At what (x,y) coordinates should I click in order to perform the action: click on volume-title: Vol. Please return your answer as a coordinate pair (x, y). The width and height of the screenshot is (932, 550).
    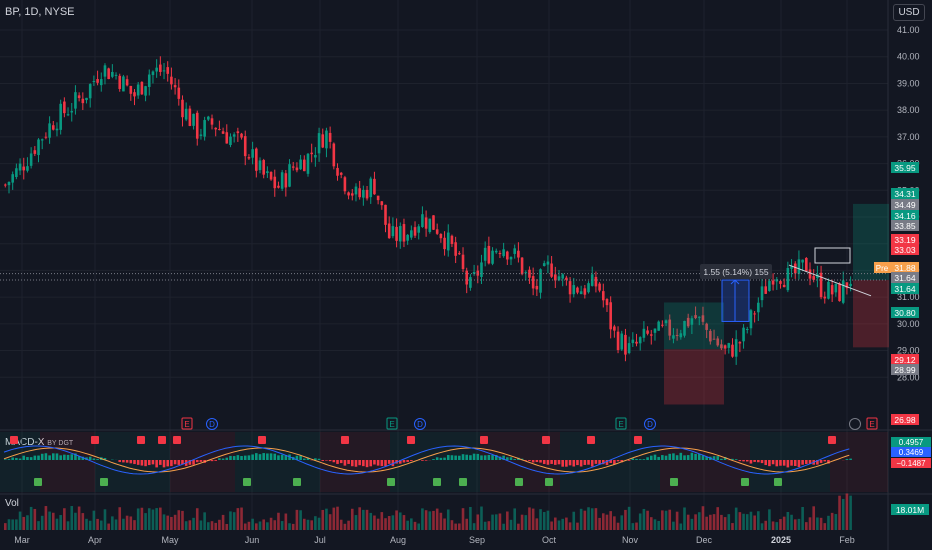
    Looking at the image, I should click on (12, 503).